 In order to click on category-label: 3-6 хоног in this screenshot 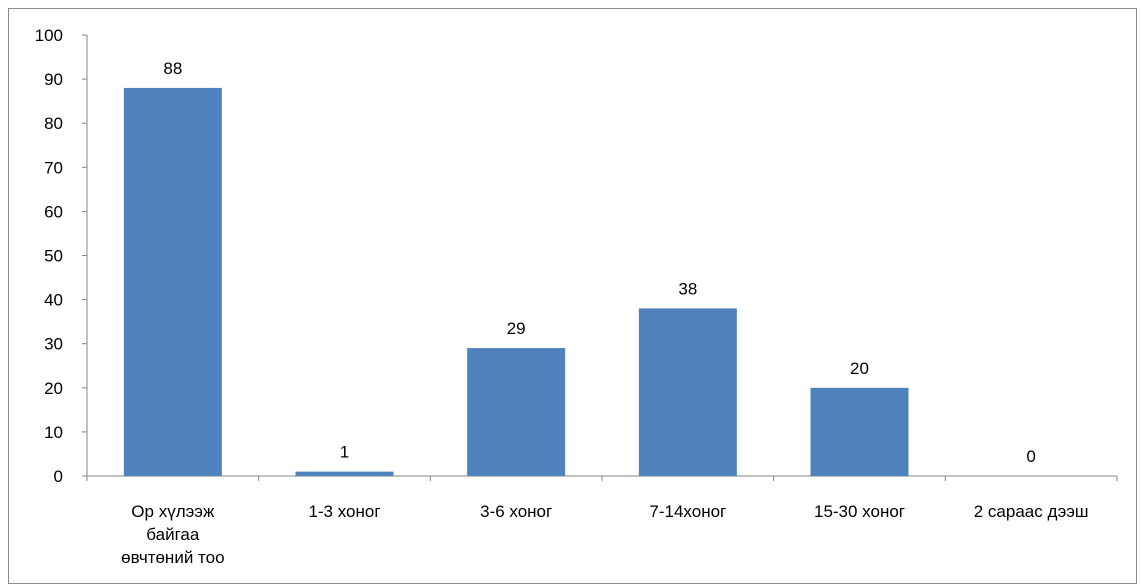, I will do `click(516, 511)`.